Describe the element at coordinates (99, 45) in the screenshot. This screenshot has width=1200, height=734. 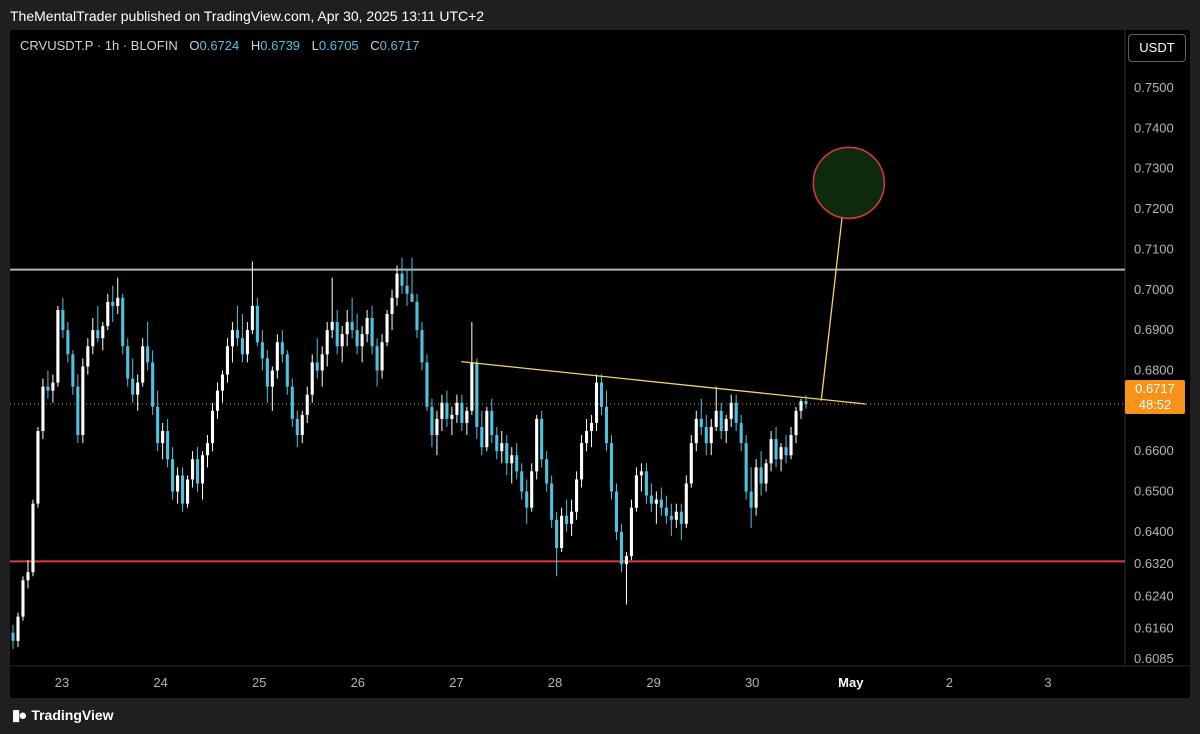
I see `symbol-info: CRVUSDT.P · 1h · BLOFIN` at that location.